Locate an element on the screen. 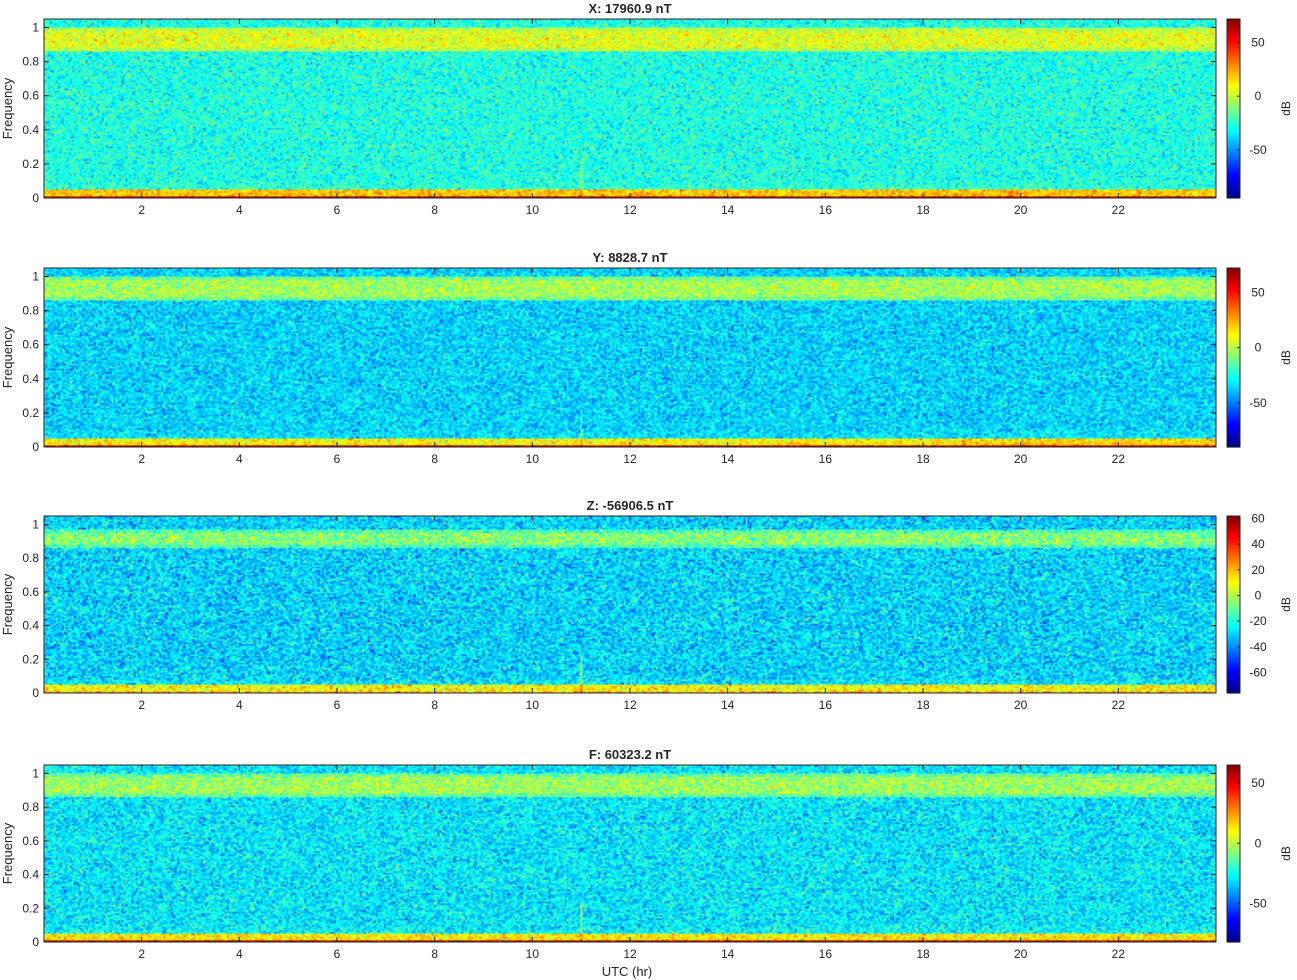  colorbar-tick-label: 20 is located at coordinates (1258, 570).